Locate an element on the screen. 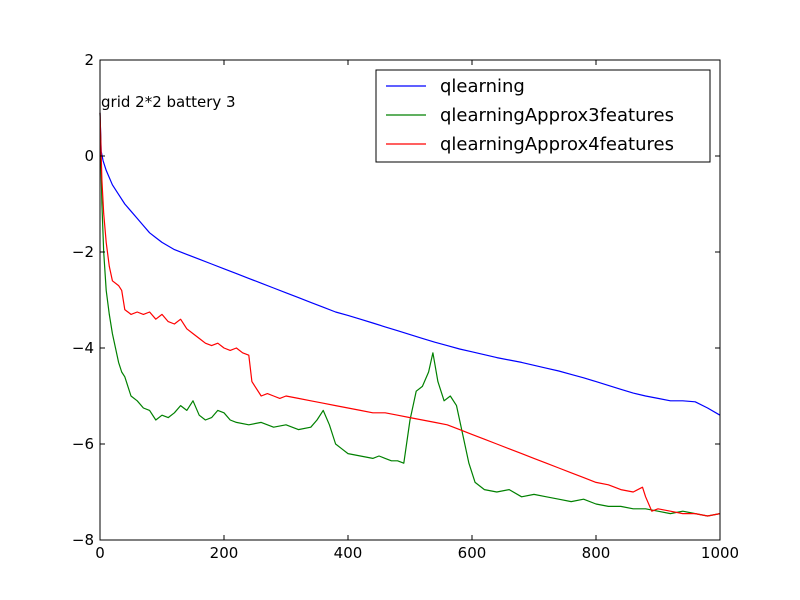 The width and height of the screenshot is (800, 600). legend-label-qlearningapprox3features: qlearningApprox3features is located at coordinates (557, 115).